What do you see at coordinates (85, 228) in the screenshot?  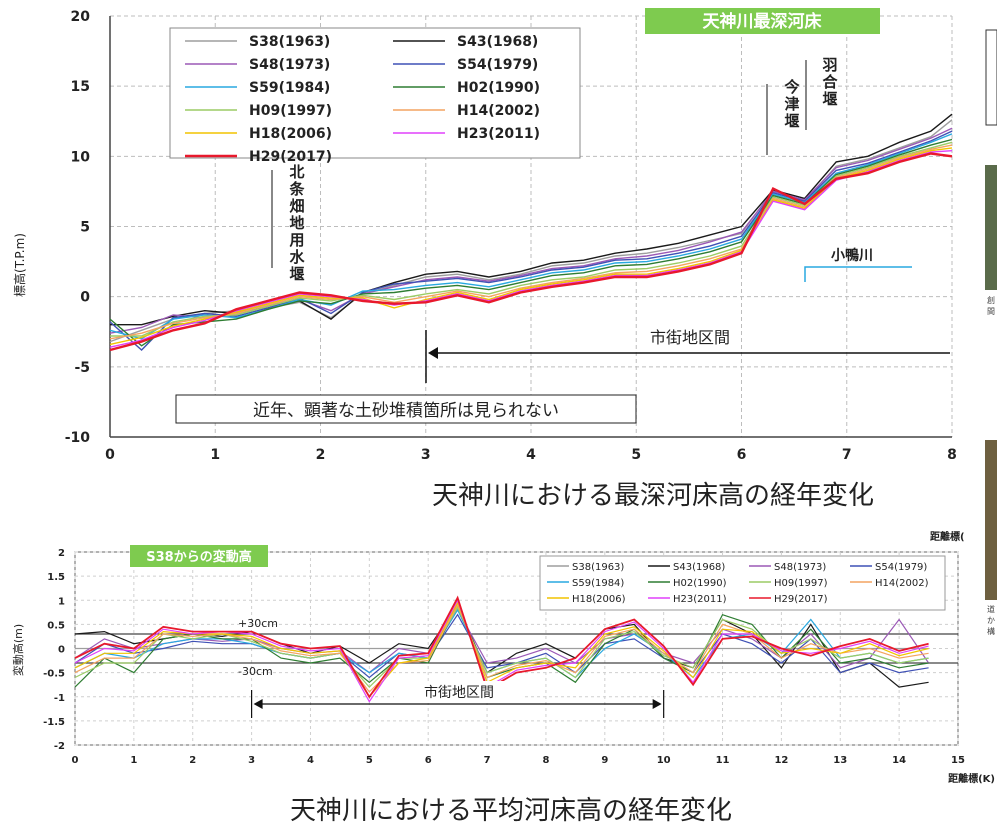 I see `y-tick-label: 5` at bounding box center [85, 228].